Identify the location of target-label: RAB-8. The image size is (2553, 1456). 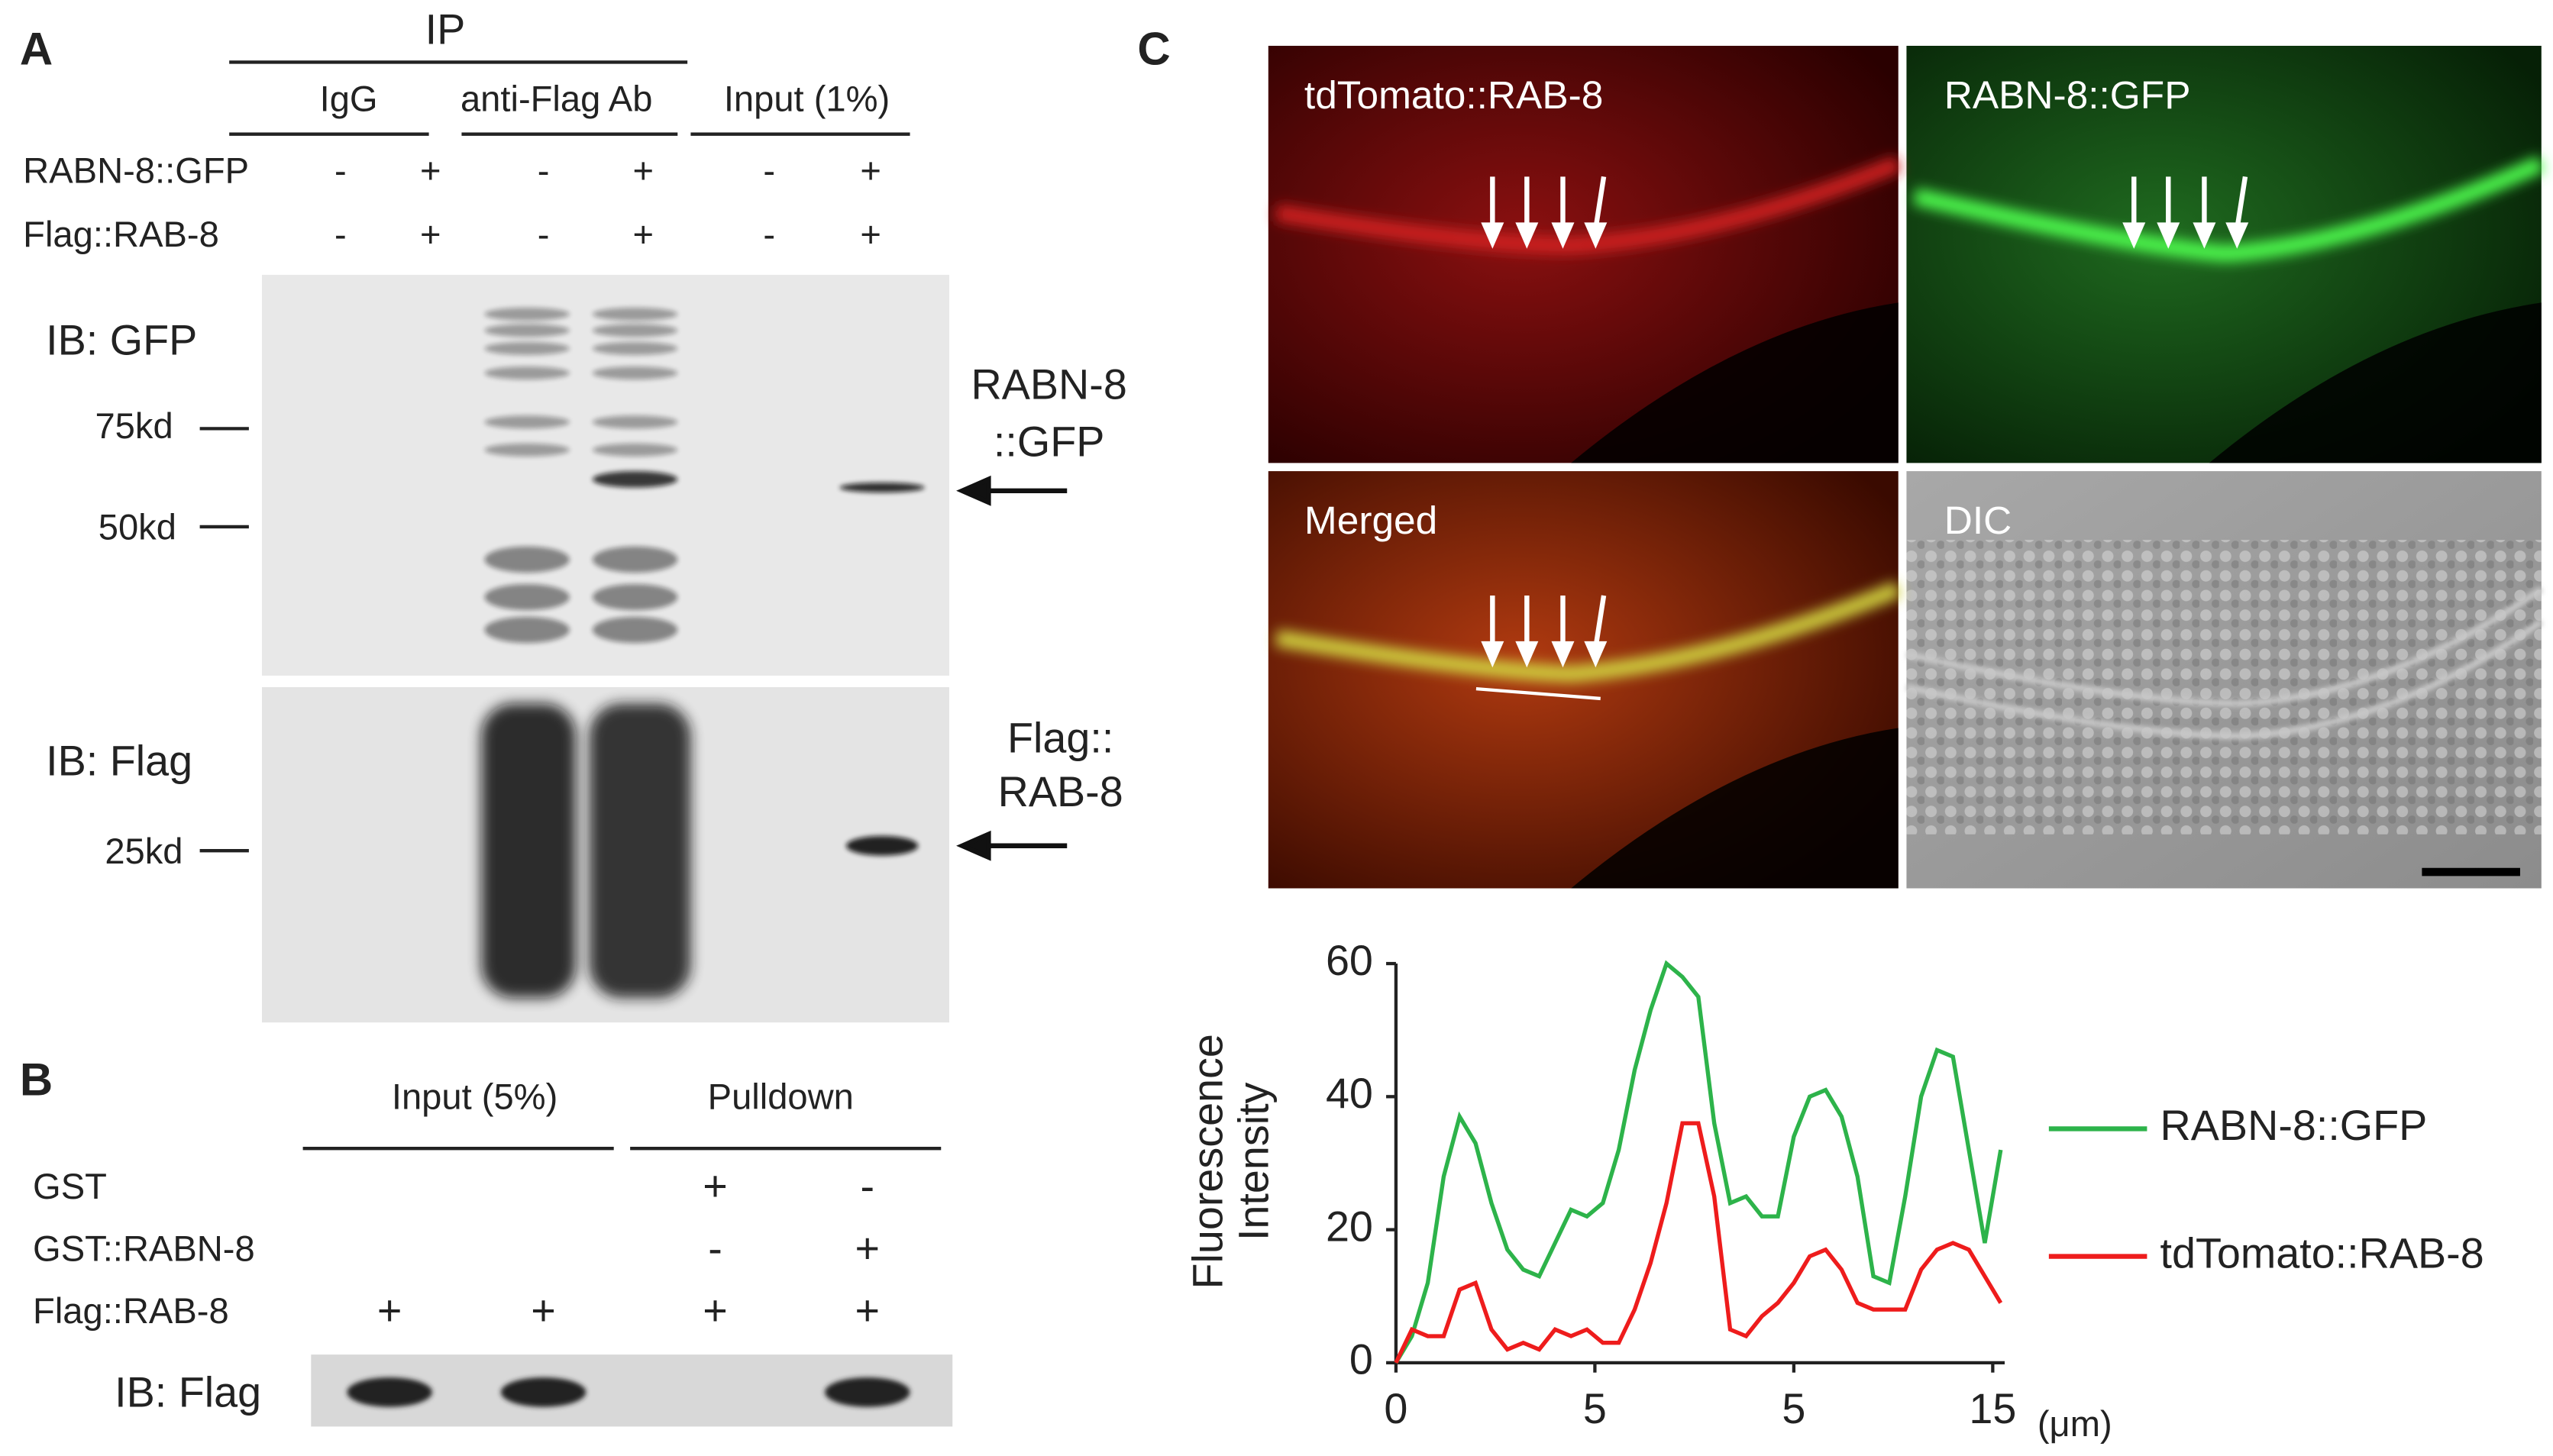
(1060, 791).